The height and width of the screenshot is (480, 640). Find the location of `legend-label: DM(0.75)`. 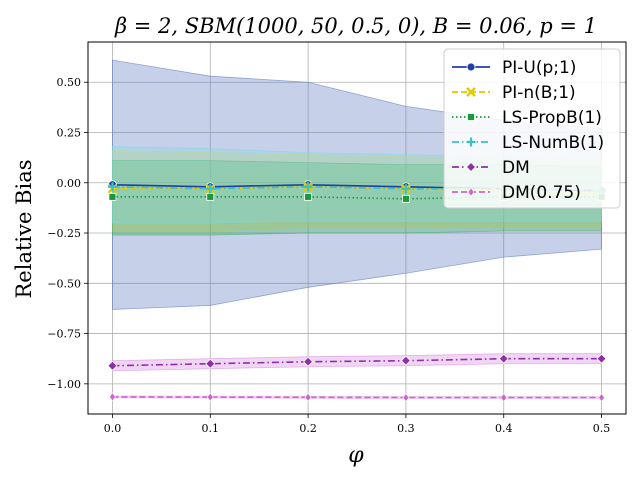

legend-label: DM(0.75) is located at coordinates (541, 193).